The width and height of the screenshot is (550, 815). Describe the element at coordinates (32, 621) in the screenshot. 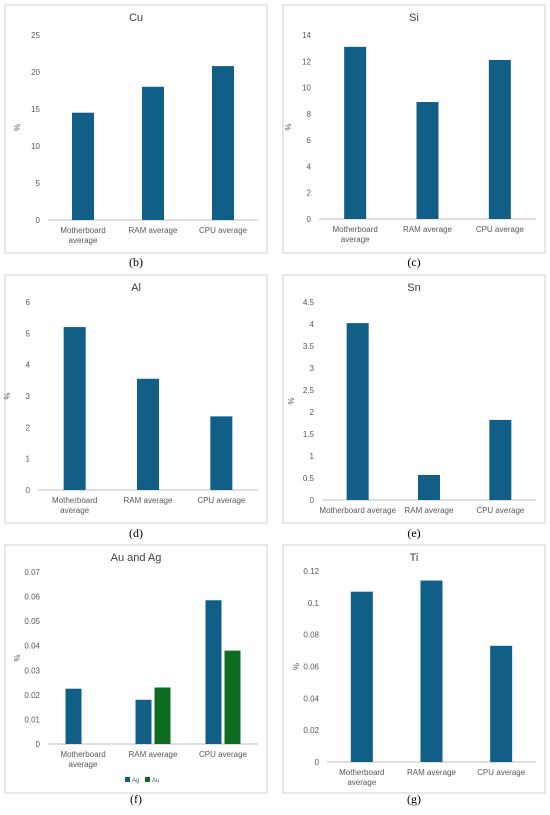

I see `y-tick-label: 0.05` at that location.